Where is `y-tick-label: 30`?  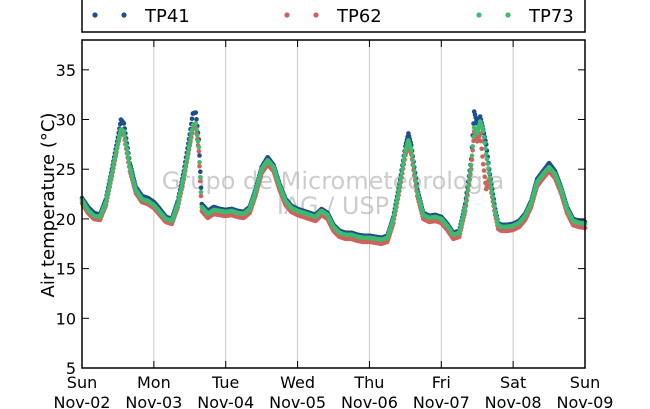 y-tick-label: 30 is located at coordinates (66, 120).